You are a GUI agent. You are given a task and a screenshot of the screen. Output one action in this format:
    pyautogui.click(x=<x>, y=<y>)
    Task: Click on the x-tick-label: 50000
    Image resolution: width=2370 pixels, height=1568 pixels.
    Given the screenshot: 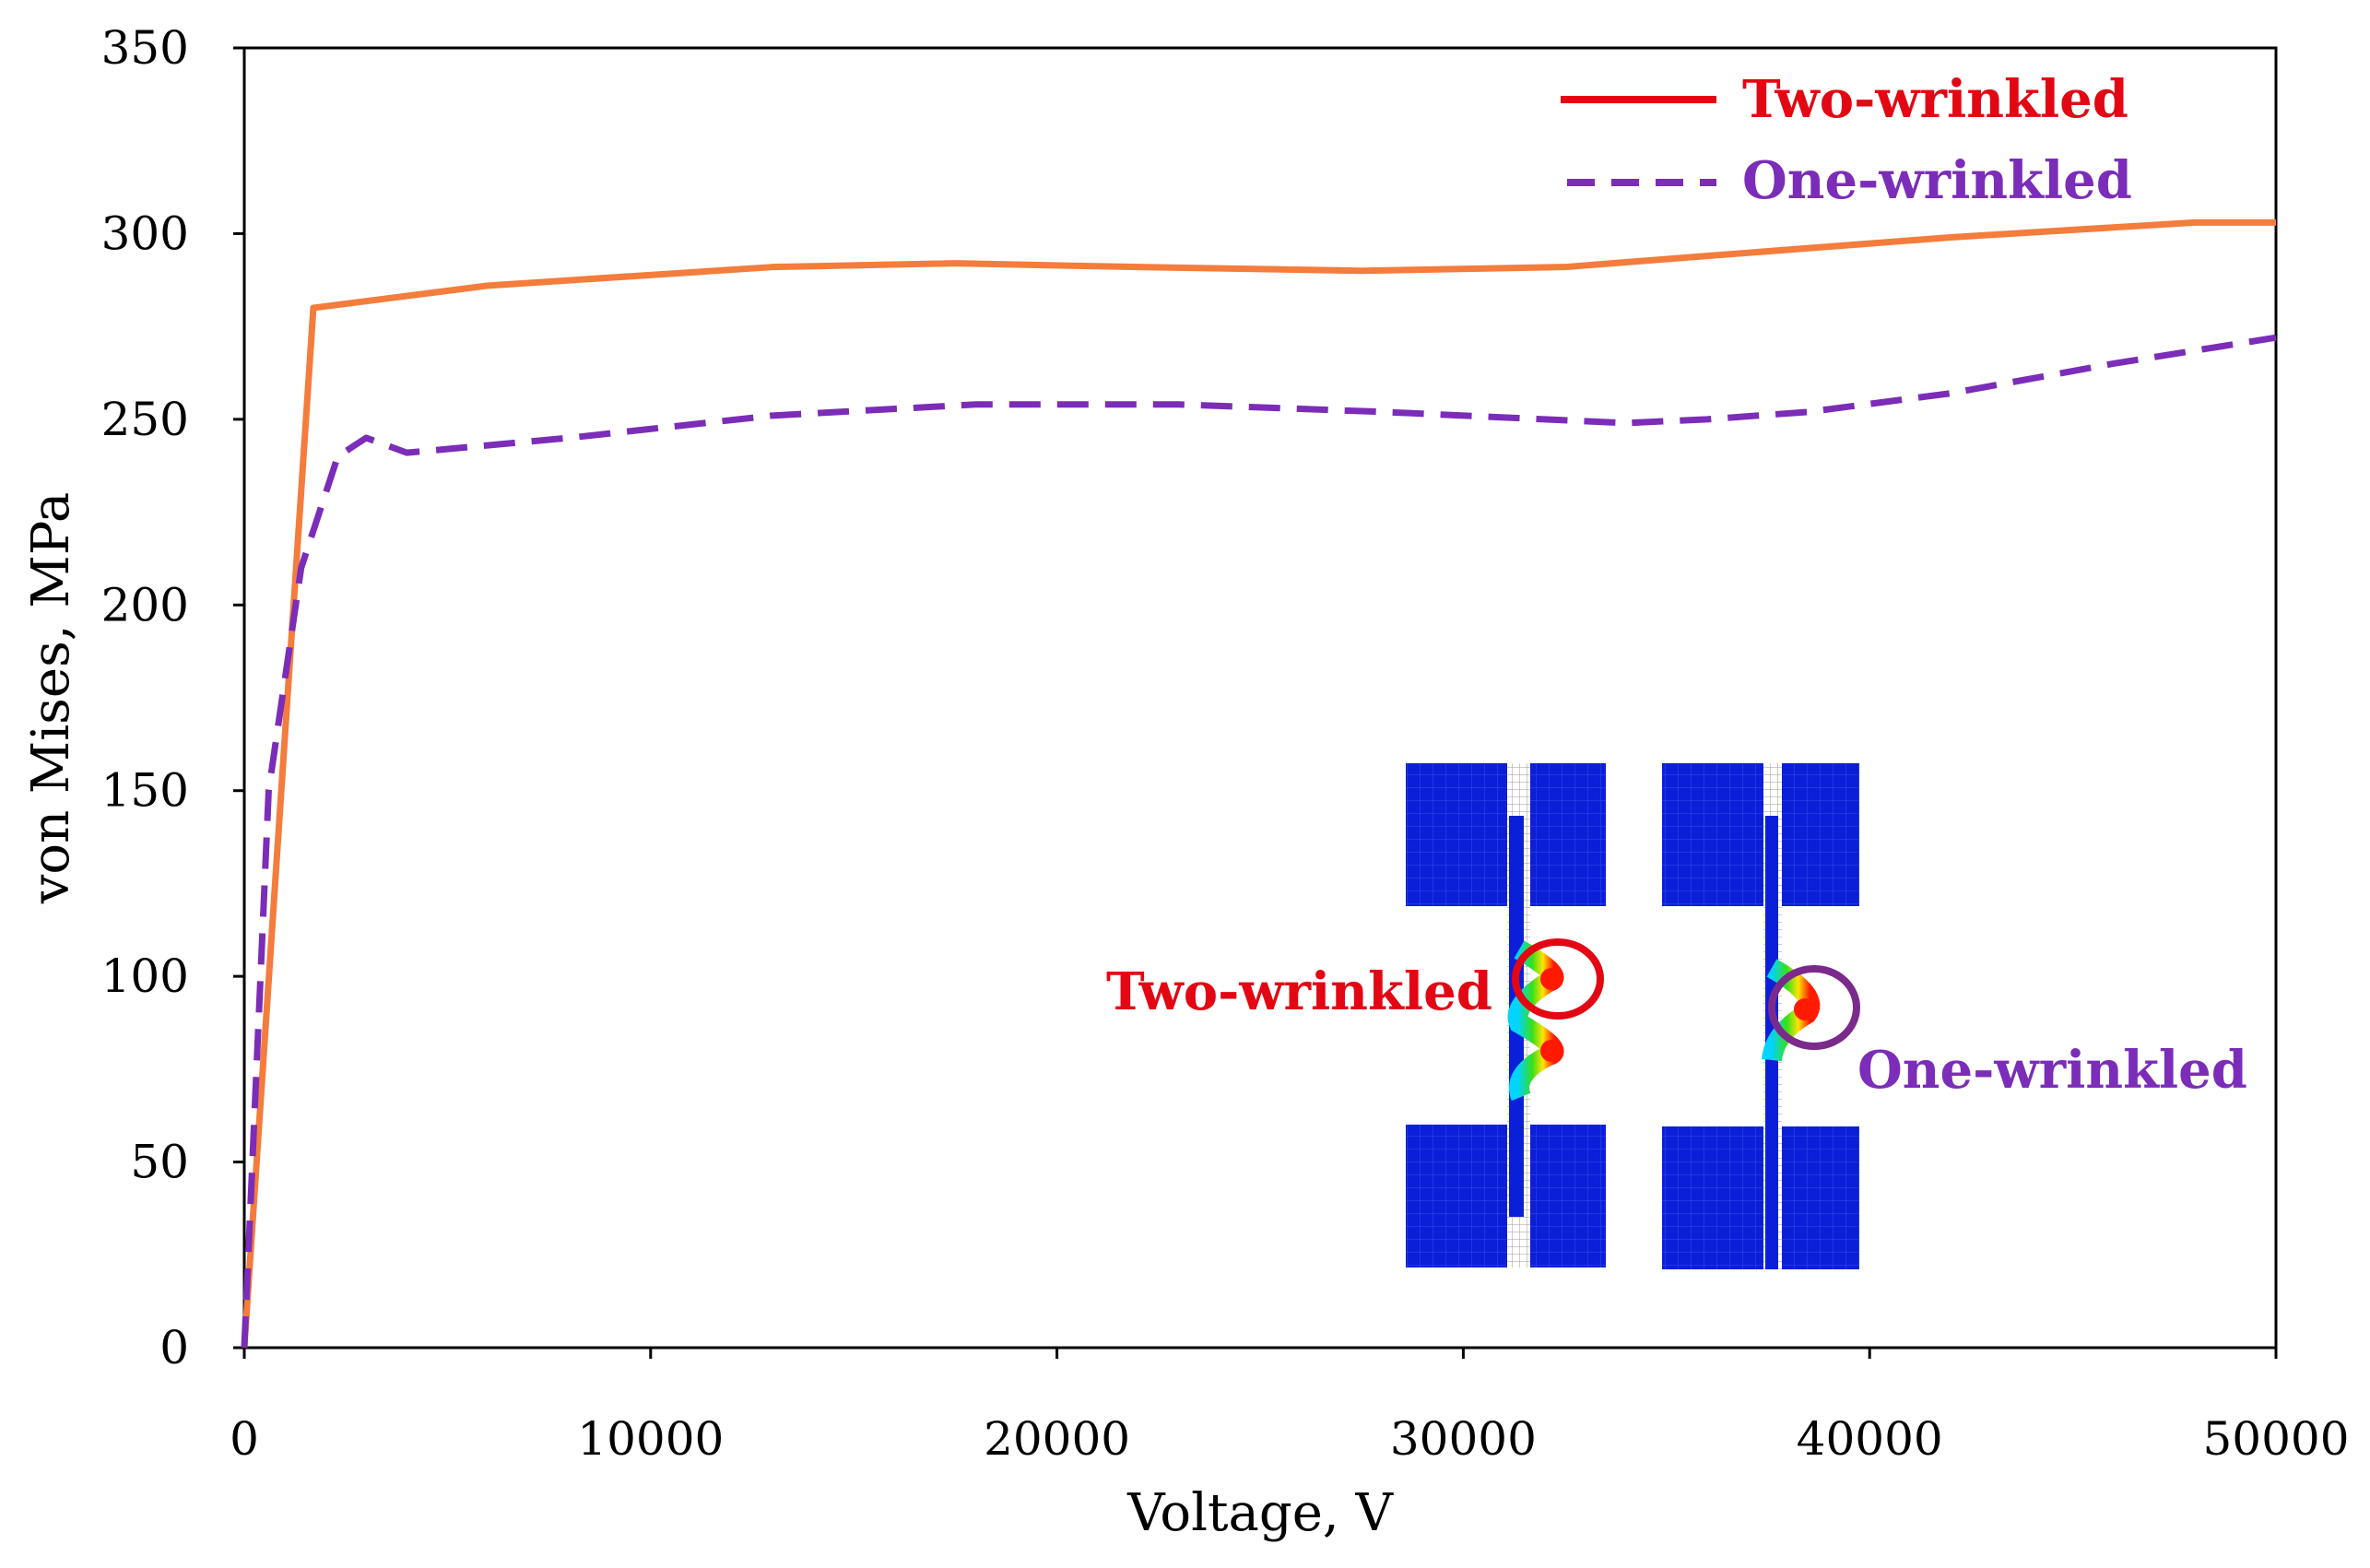 What is the action you would take?
    pyautogui.click(x=2275, y=1439)
    